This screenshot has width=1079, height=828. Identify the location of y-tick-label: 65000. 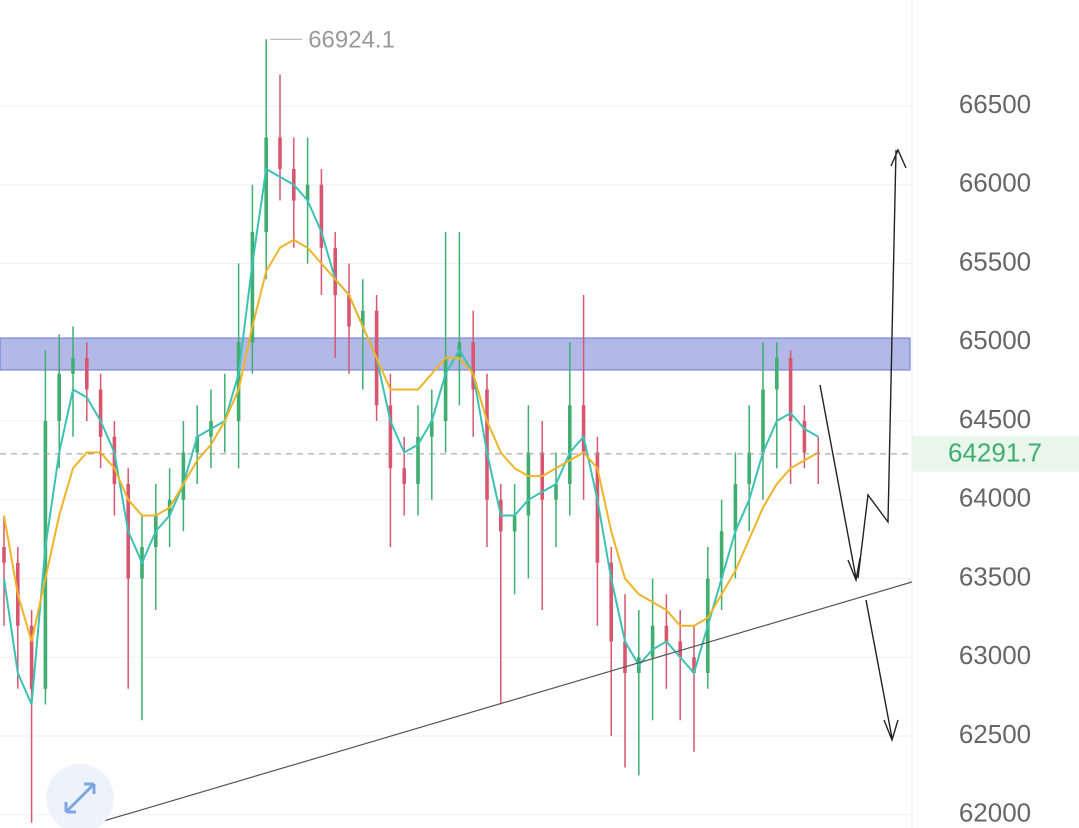
(995, 340).